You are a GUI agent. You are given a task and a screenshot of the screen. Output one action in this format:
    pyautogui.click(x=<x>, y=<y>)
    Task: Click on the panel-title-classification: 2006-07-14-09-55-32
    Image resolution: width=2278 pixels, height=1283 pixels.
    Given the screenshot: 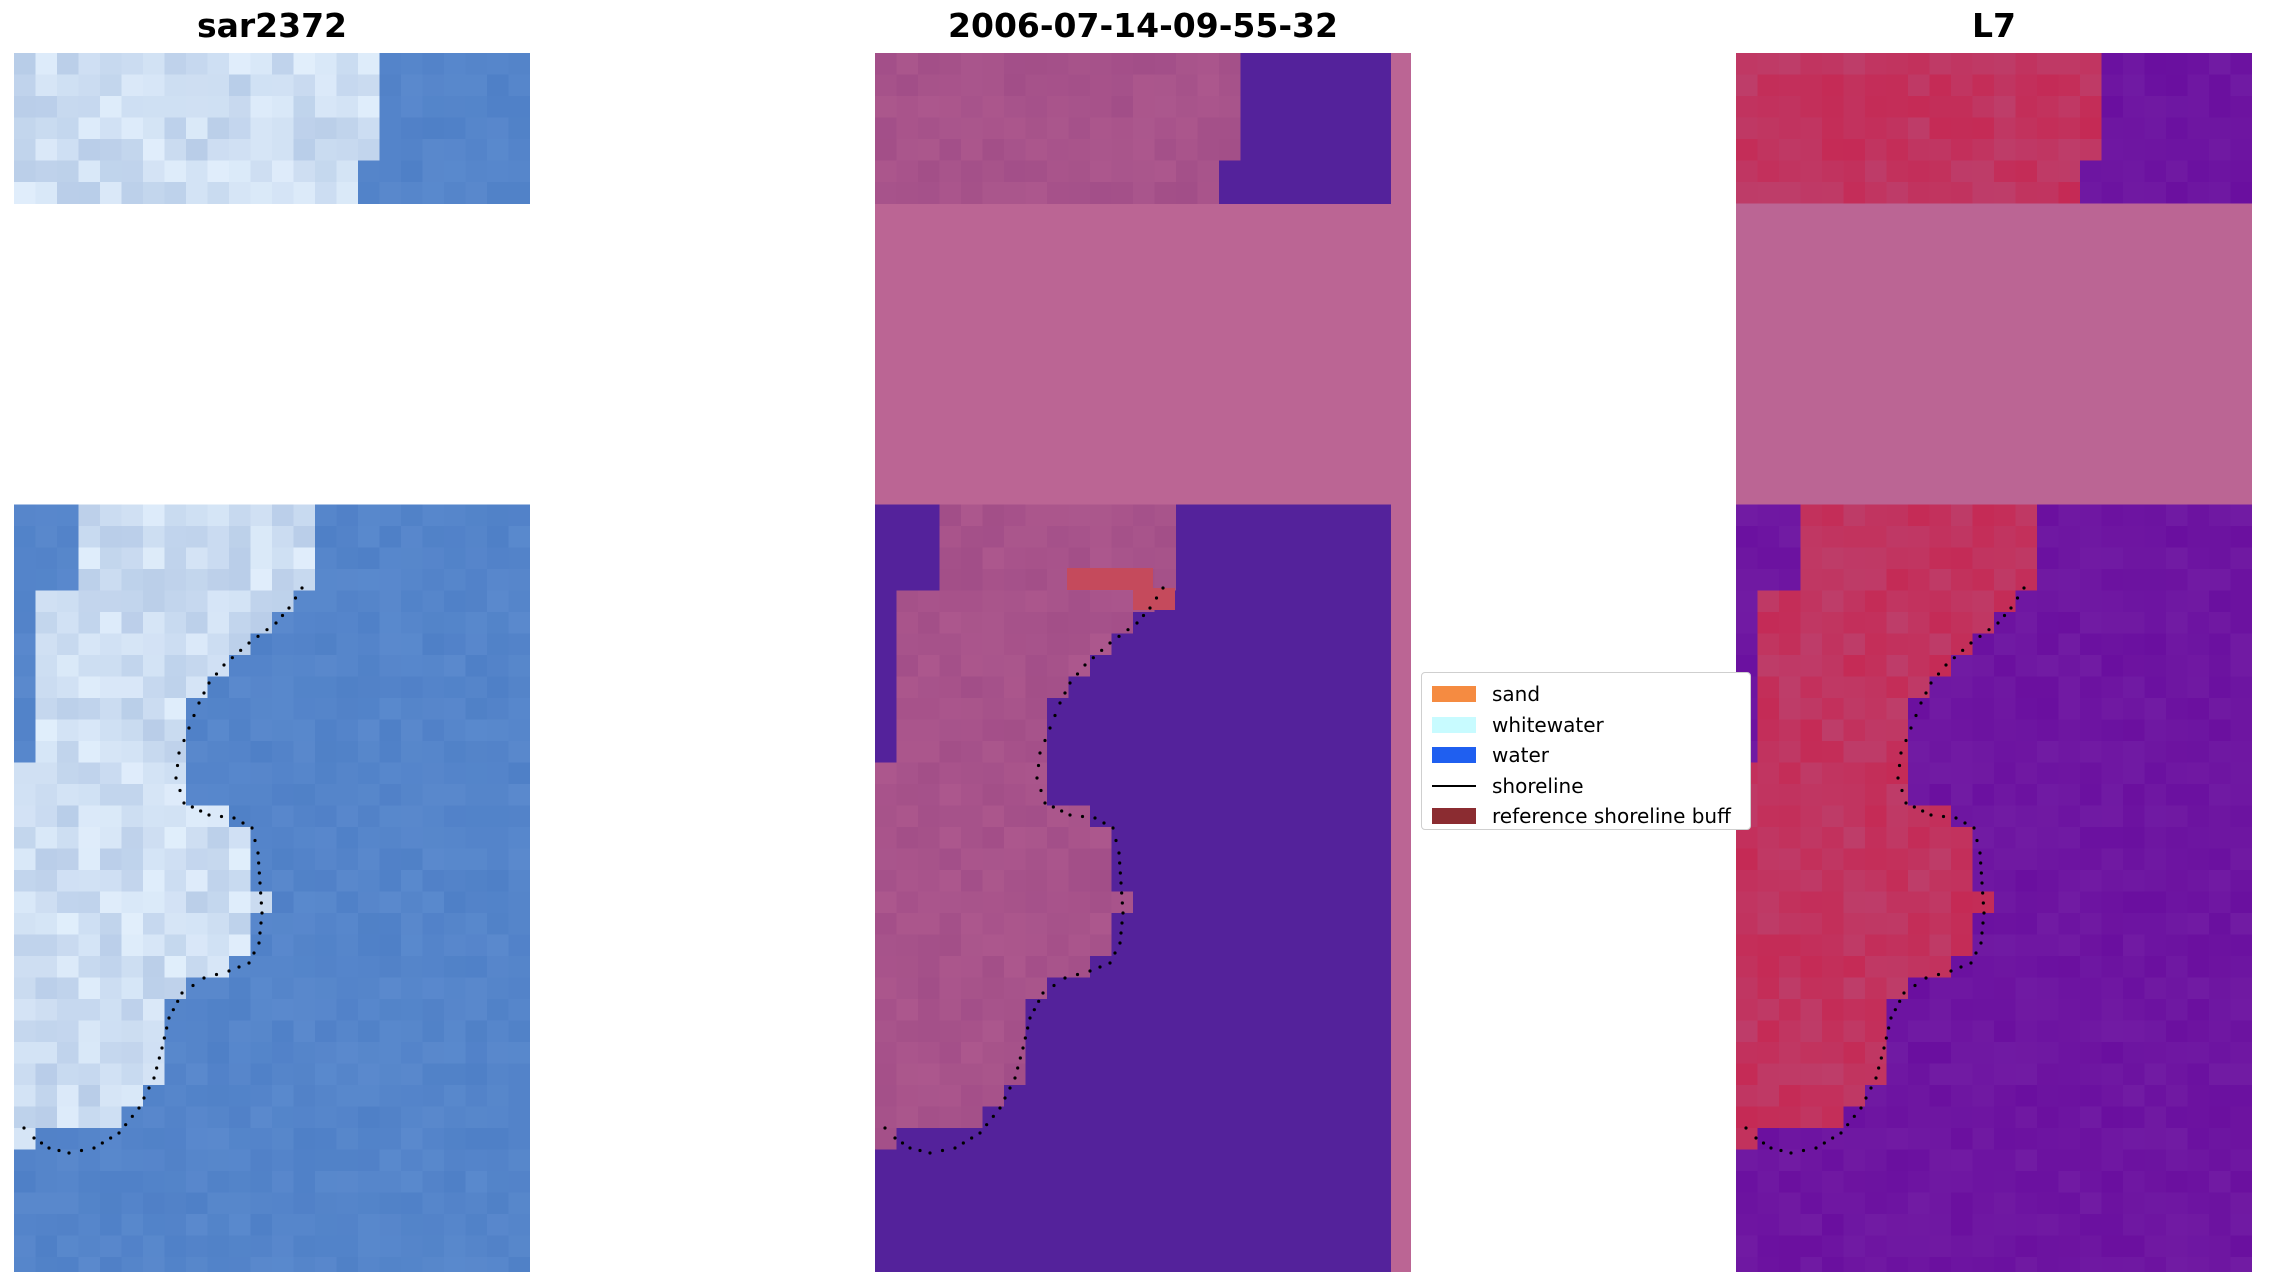 What is the action you would take?
    pyautogui.click(x=1143, y=25)
    